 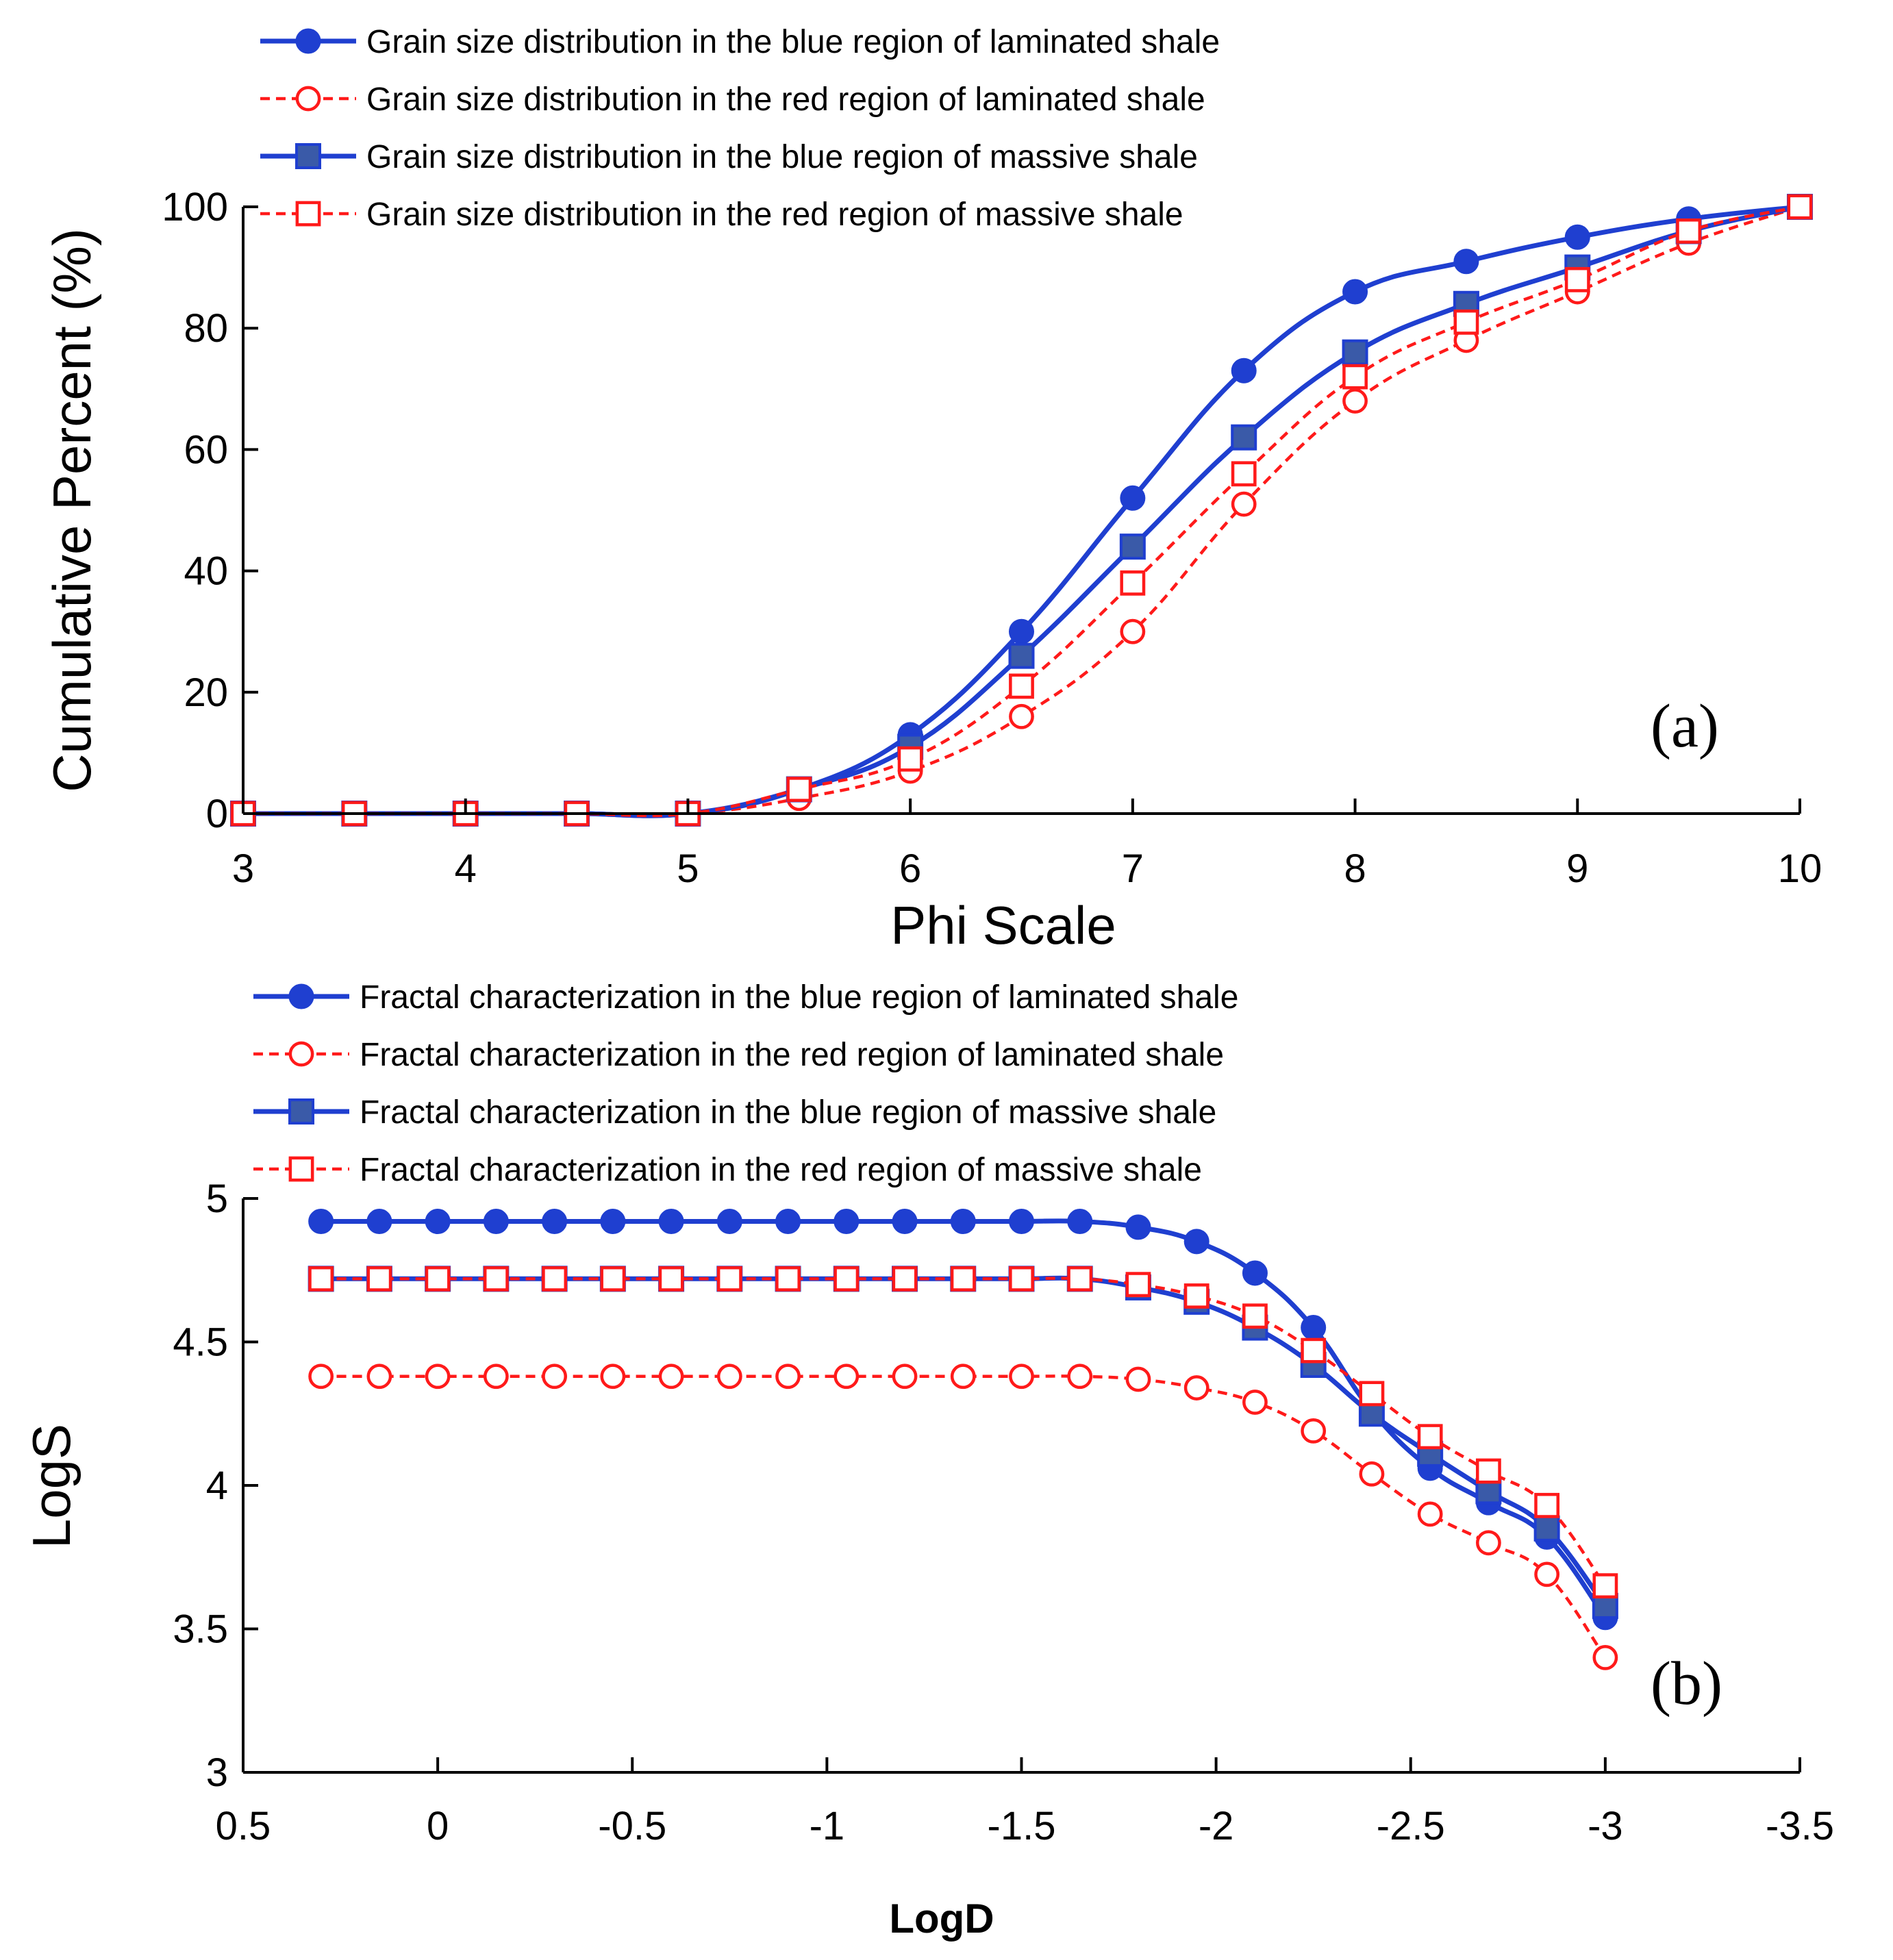 What do you see at coordinates (217, 814) in the screenshot?
I see `a-y-tick-label: 0` at bounding box center [217, 814].